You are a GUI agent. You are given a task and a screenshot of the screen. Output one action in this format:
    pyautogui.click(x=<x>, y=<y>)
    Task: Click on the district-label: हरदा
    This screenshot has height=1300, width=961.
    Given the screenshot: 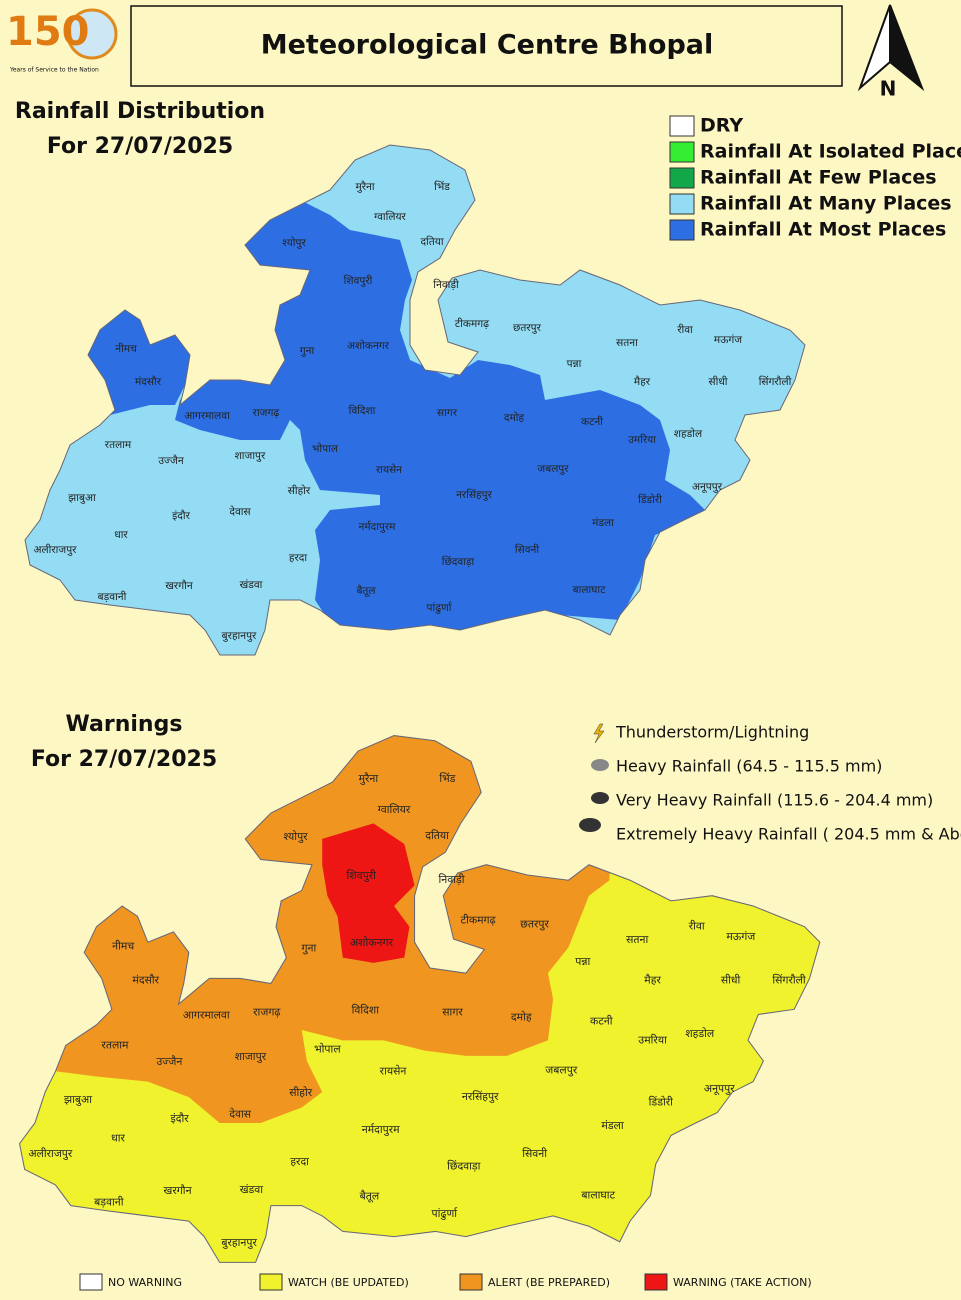 What is the action you would take?
    pyautogui.click(x=298, y=558)
    